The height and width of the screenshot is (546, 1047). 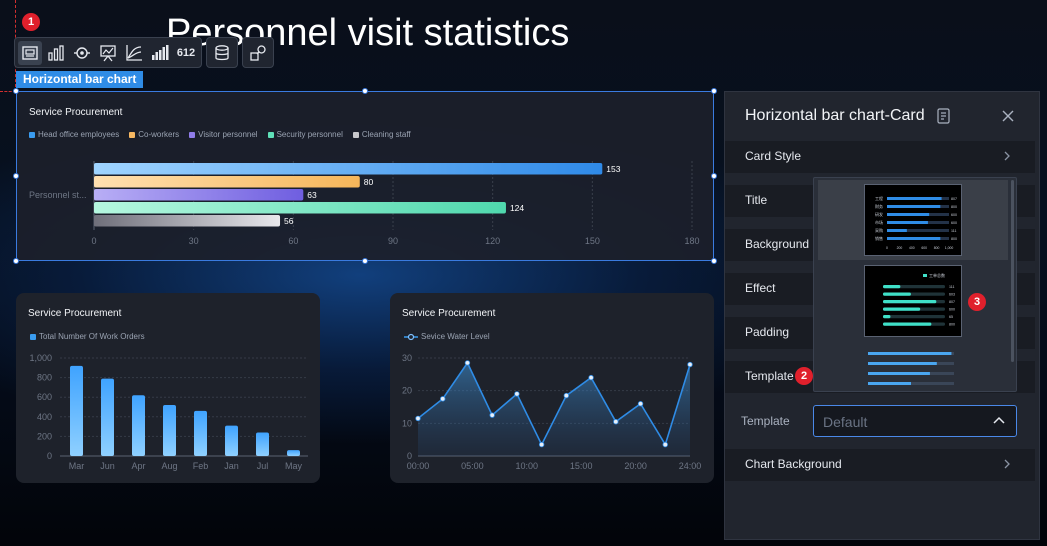 What do you see at coordinates (134, 53) in the screenshot?
I see `line-chart-icon` at bounding box center [134, 53].